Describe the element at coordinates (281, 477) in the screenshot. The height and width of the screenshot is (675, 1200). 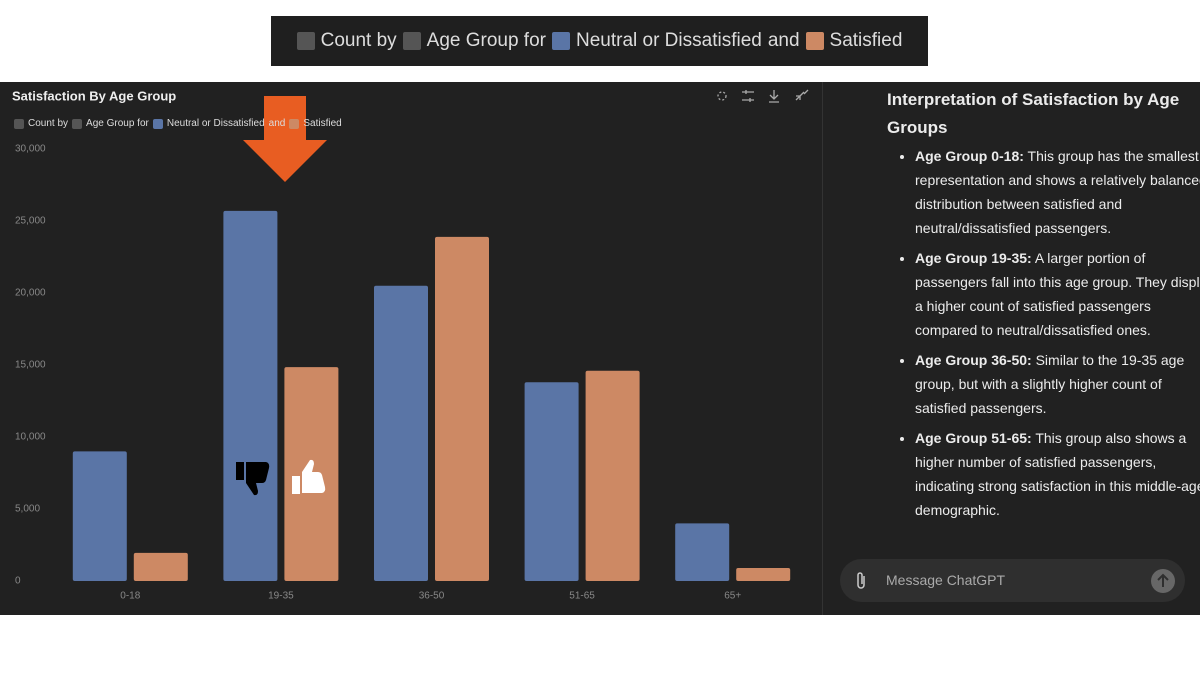
I see `thumbs-icons` at that location.